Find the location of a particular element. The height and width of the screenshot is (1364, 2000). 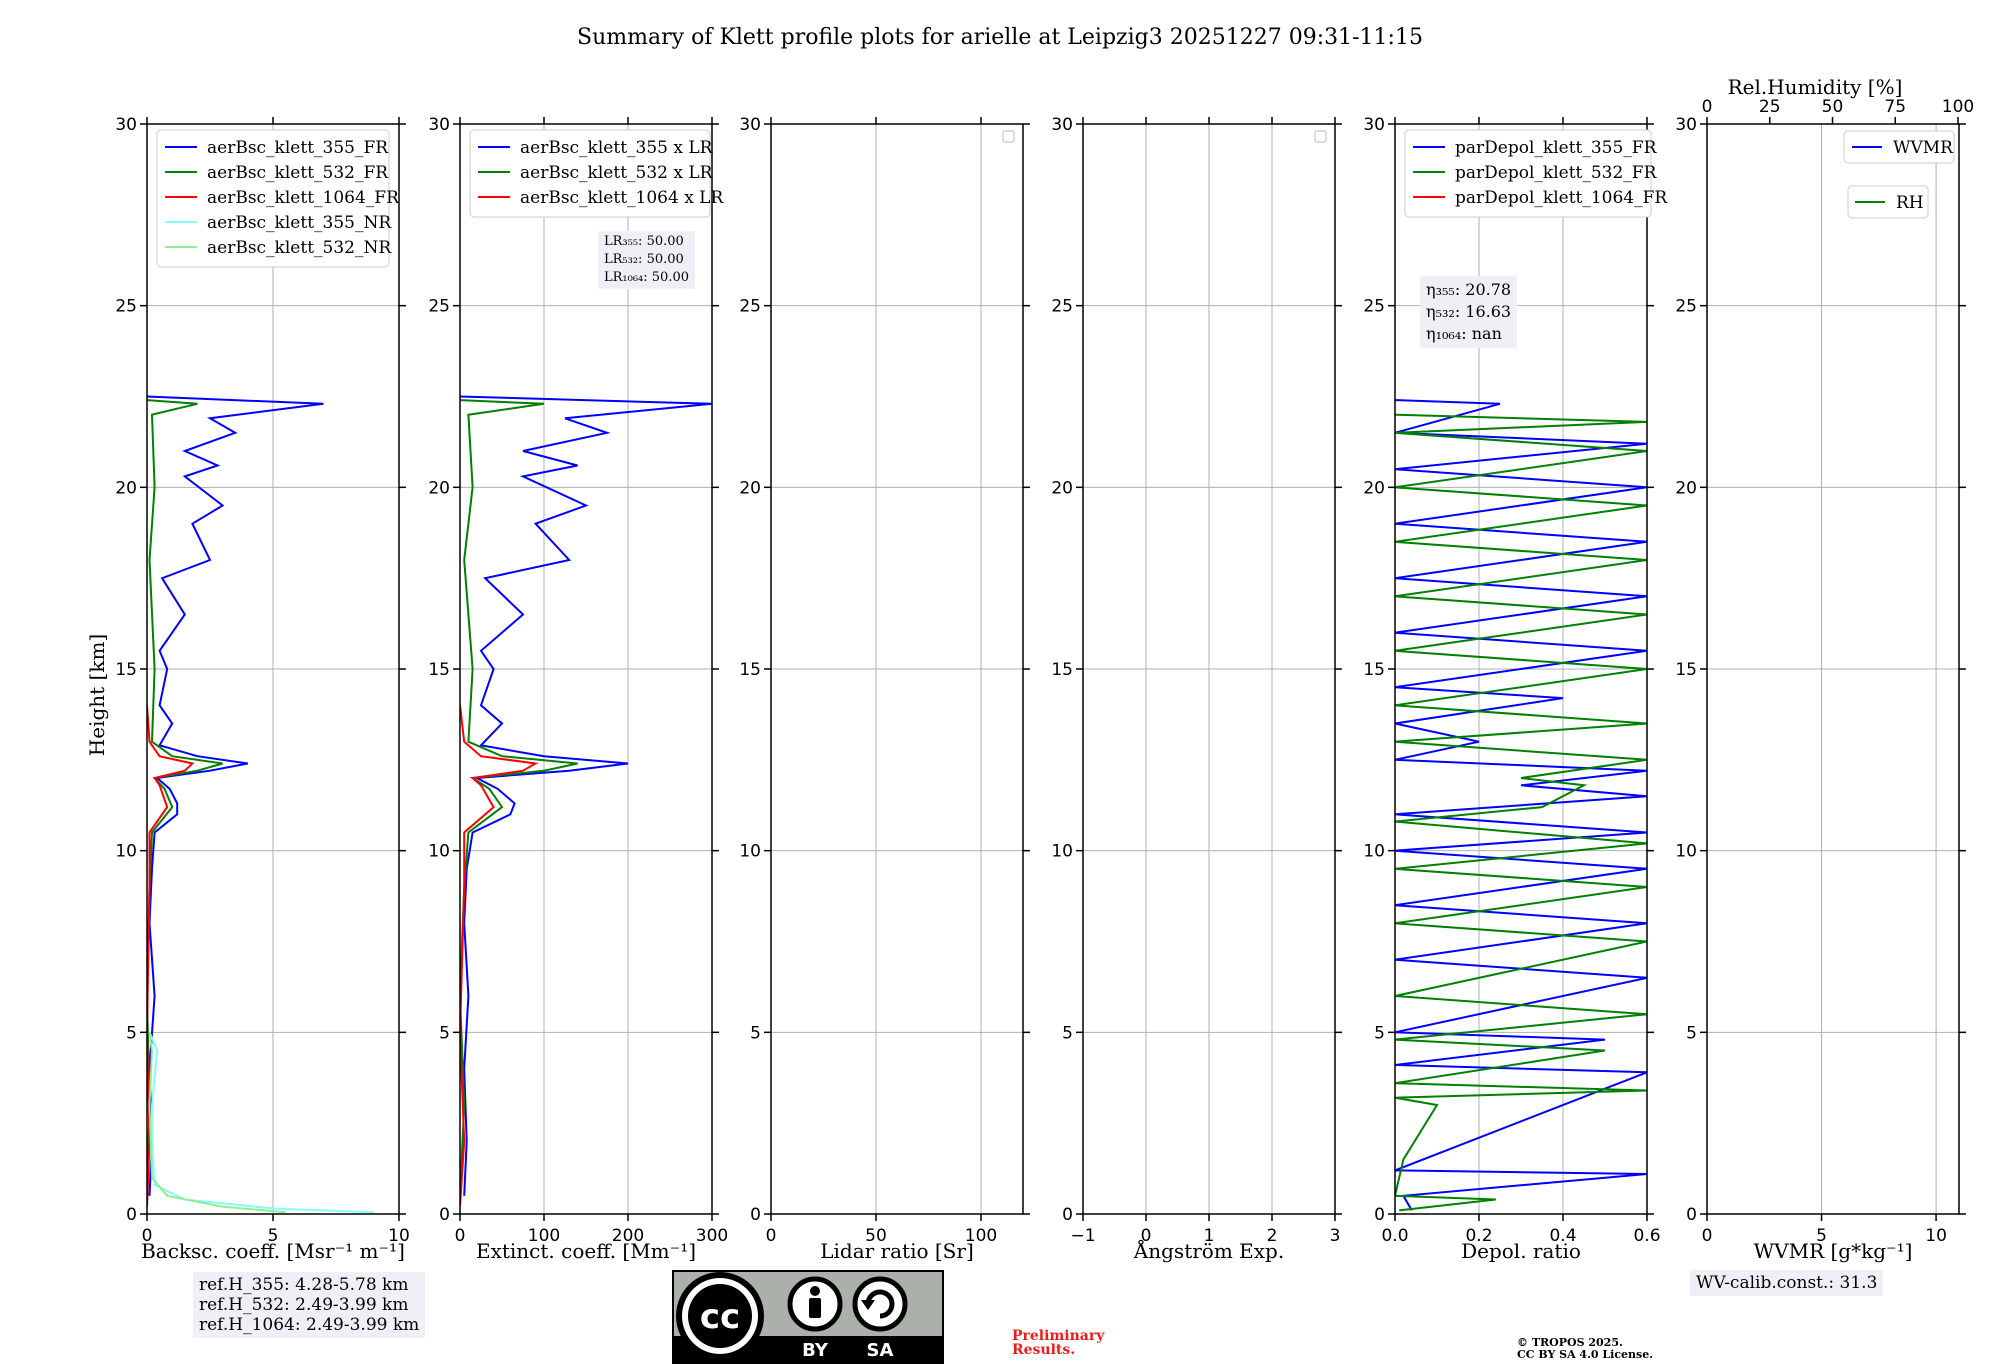

x-tick-label: 100 is located at coordinates (544, 1236).